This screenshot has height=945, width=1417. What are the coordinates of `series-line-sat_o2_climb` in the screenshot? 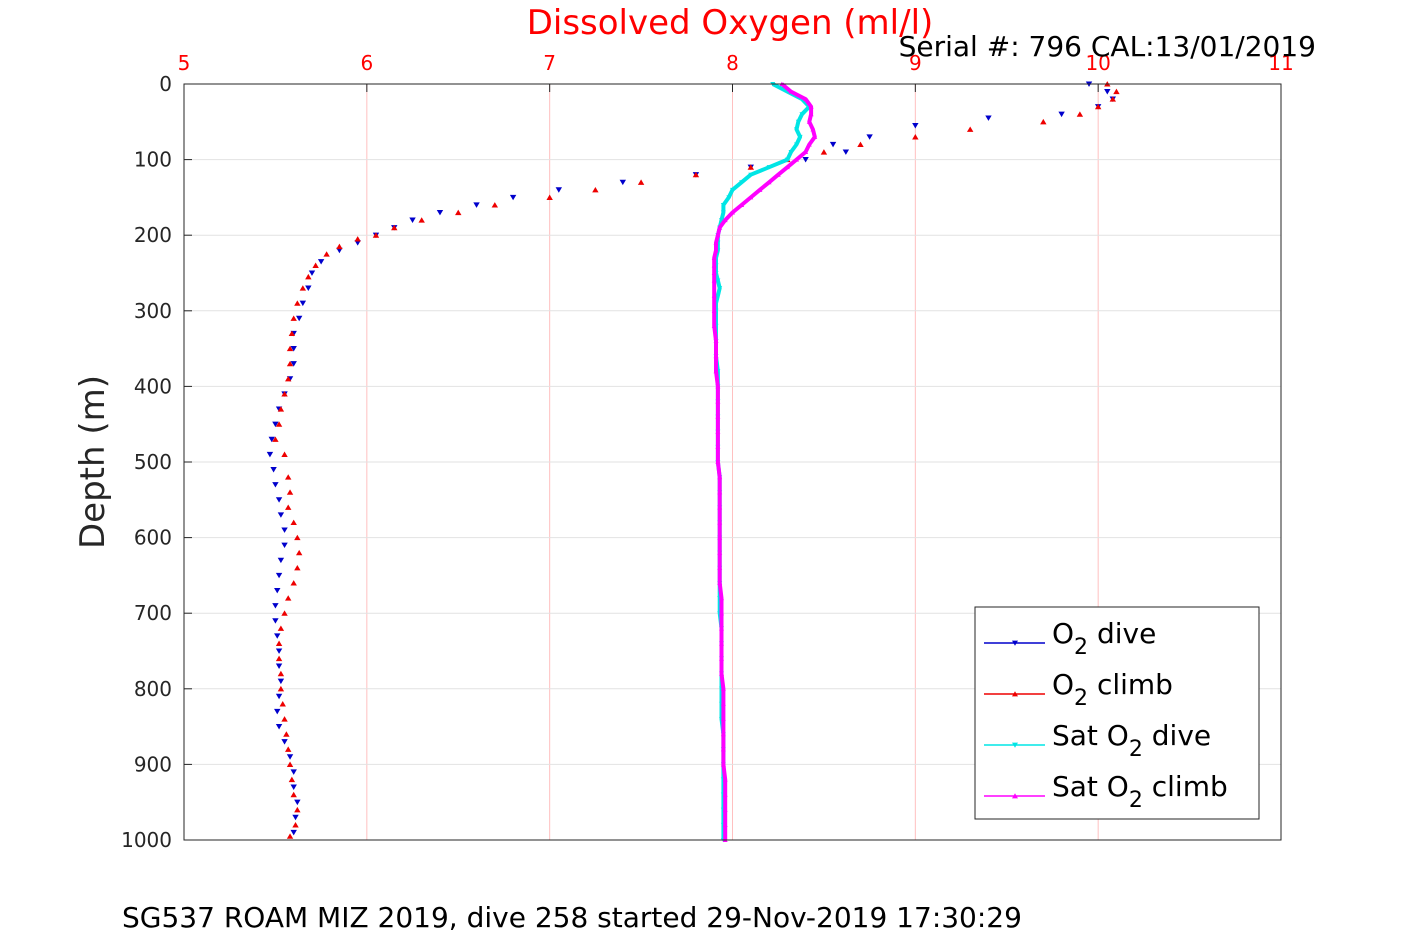 It's located at (764, 461).